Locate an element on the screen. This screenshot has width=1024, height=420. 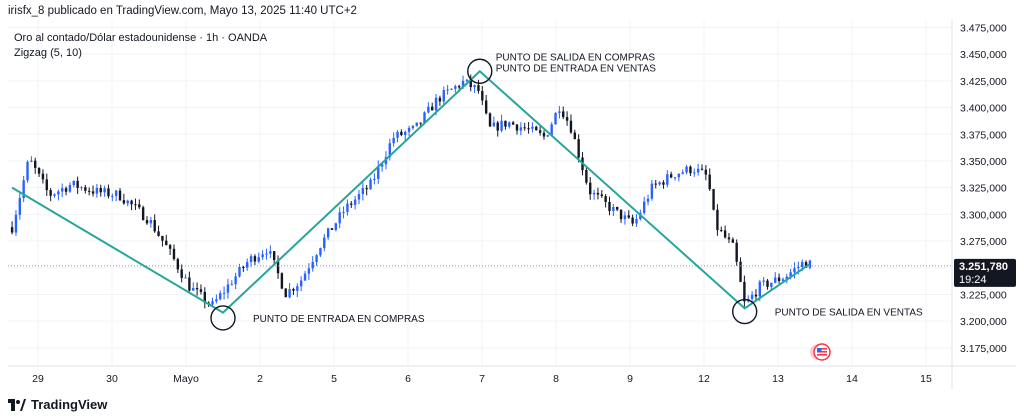
time-tick-label: 29 is located at coordinates (38, 379).